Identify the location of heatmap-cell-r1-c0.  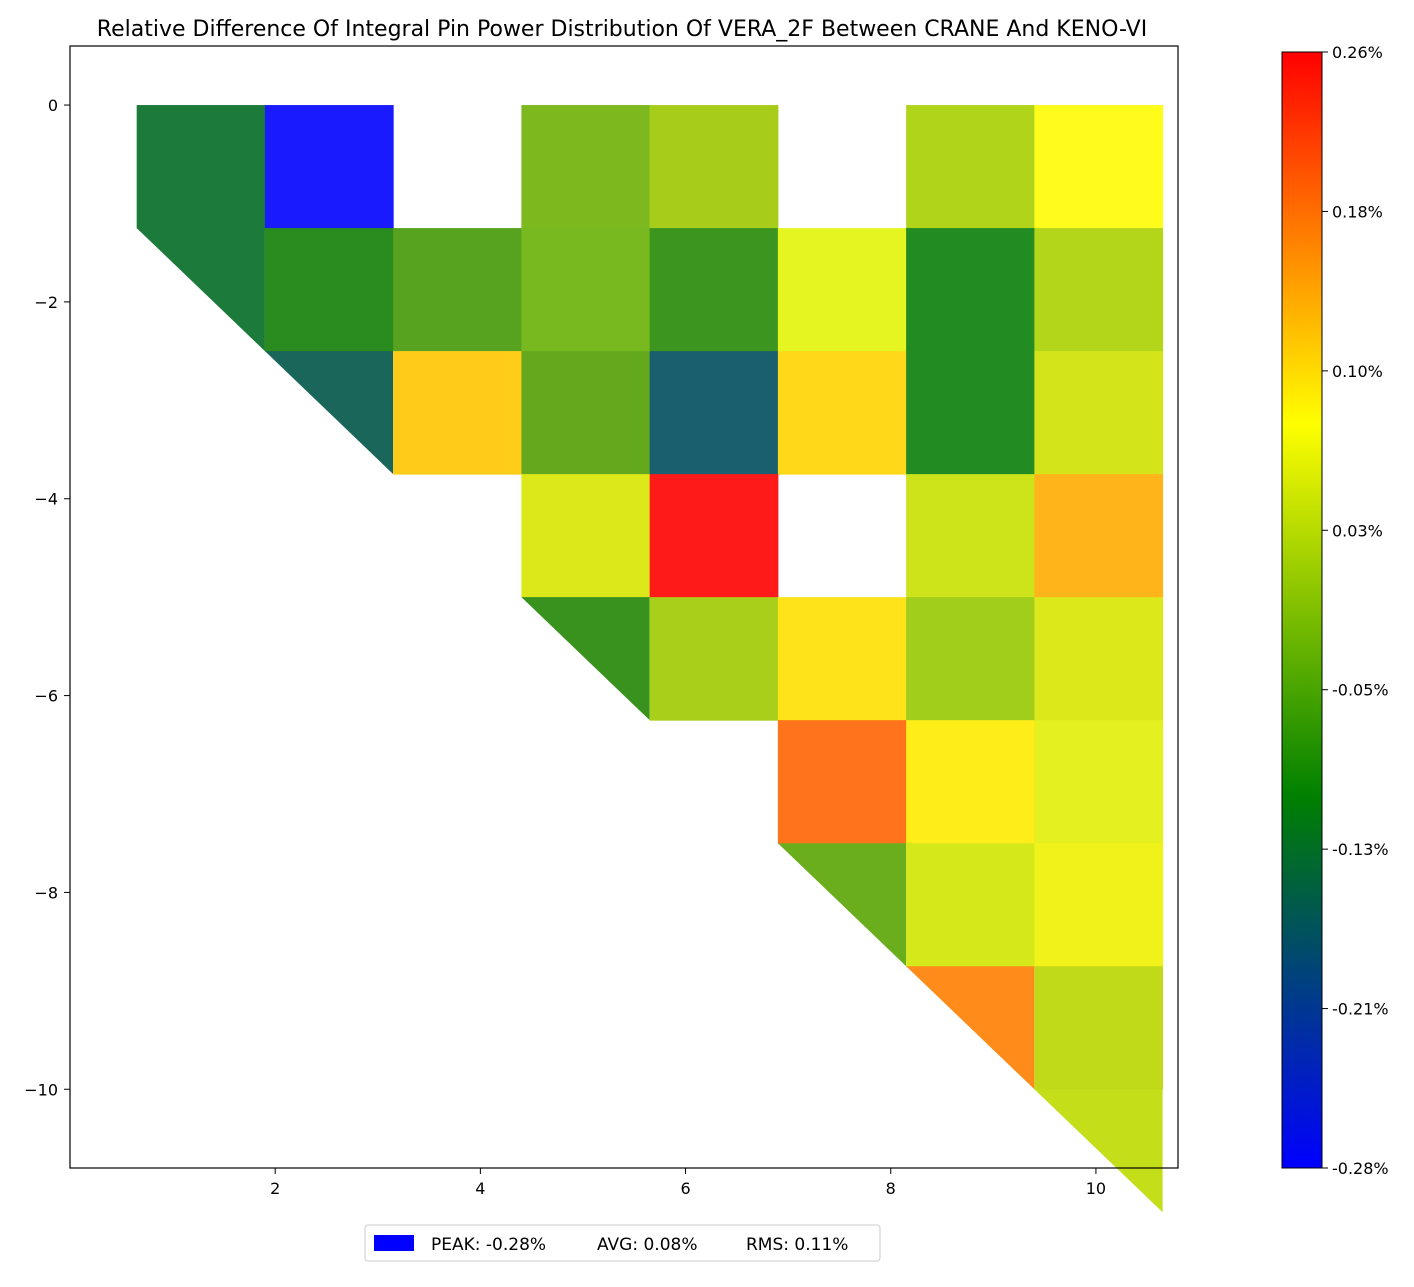
(200, 290).